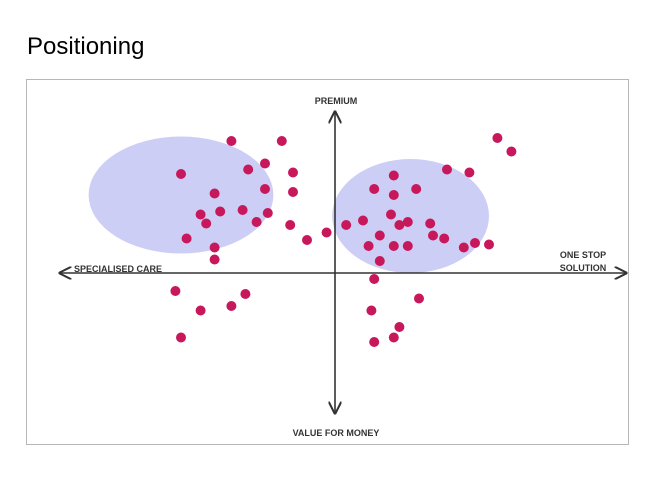 The image size is (654, 490). What do you see at coordinates (583, 268) in the screenshot?
I see `axis-label-right-line-2: SOLUTION` at bounding box center [583, 268].